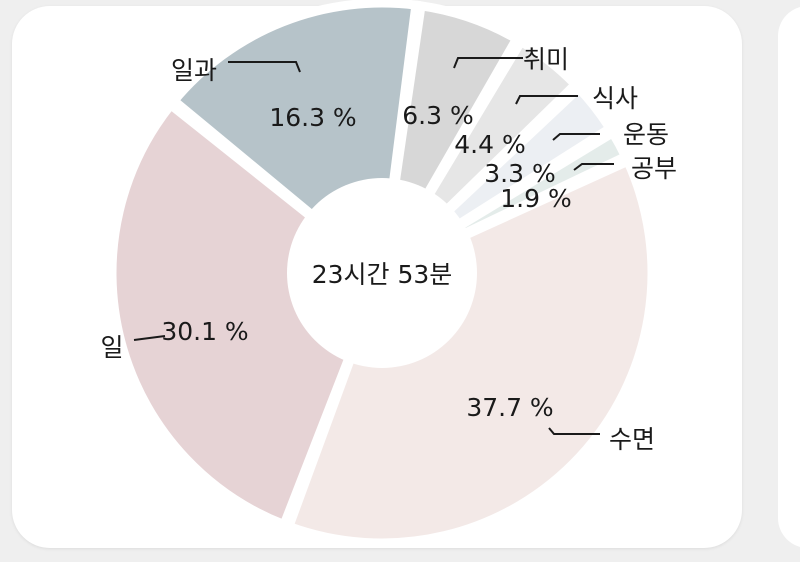  What do you see at coordinates (535, 198) in the screenshot?
I see `slice-value-label-6: 1.9 %` at bounding box center [535, 198].